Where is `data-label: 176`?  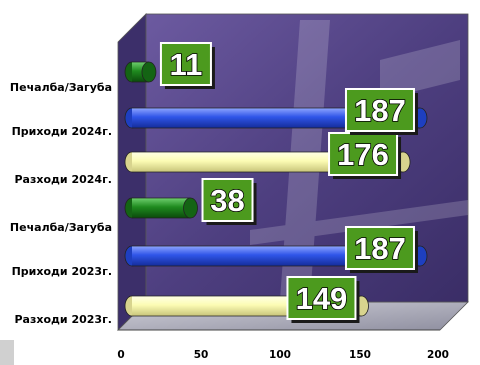 data-label: 176 is located at coordinates (365, 155).